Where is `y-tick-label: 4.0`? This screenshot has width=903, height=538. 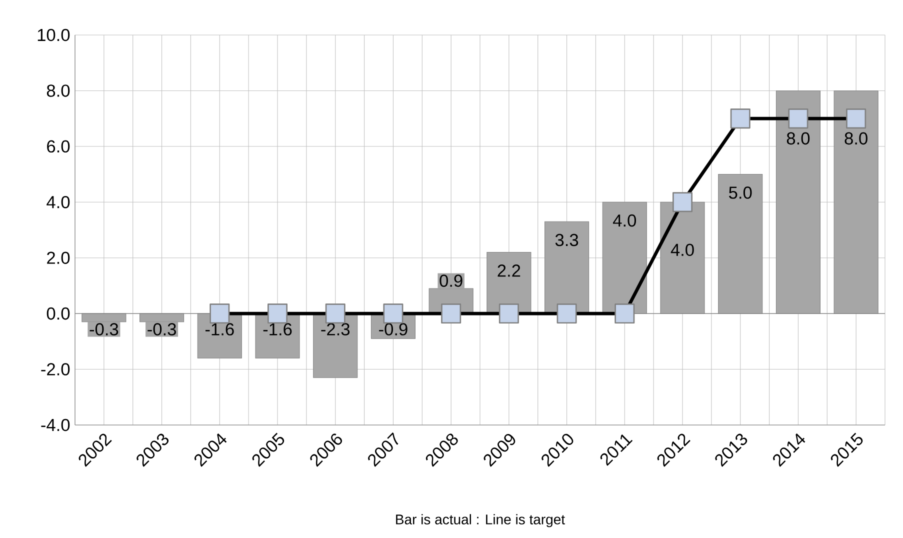 y-tick-label: 4.0 is located at coordinates (58, 202).